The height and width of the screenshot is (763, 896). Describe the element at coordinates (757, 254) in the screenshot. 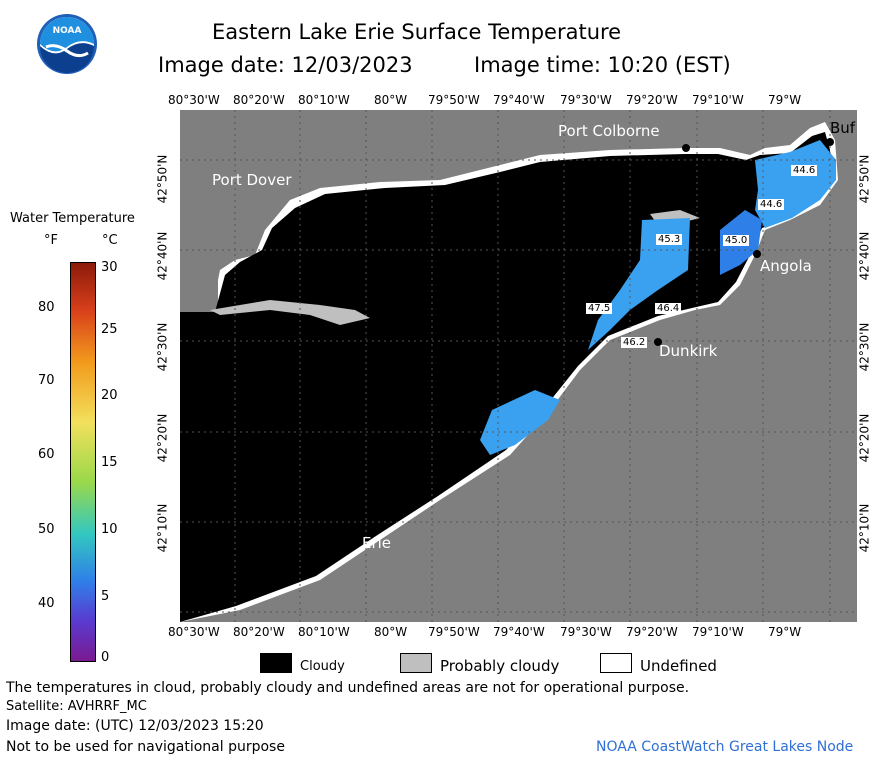

I see `angola-marker` at that location.